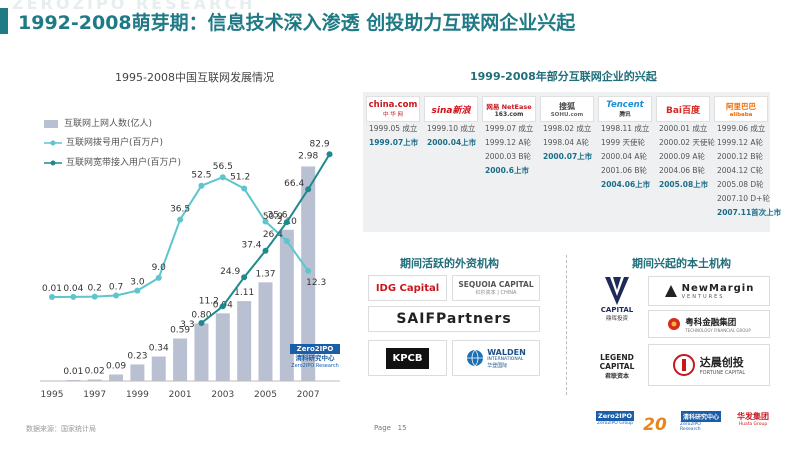 This screenshot has width=800, height=450. Describe the element at coordinates (158, 277) in the screenshot. I see `dialup-point-2000` at that location.